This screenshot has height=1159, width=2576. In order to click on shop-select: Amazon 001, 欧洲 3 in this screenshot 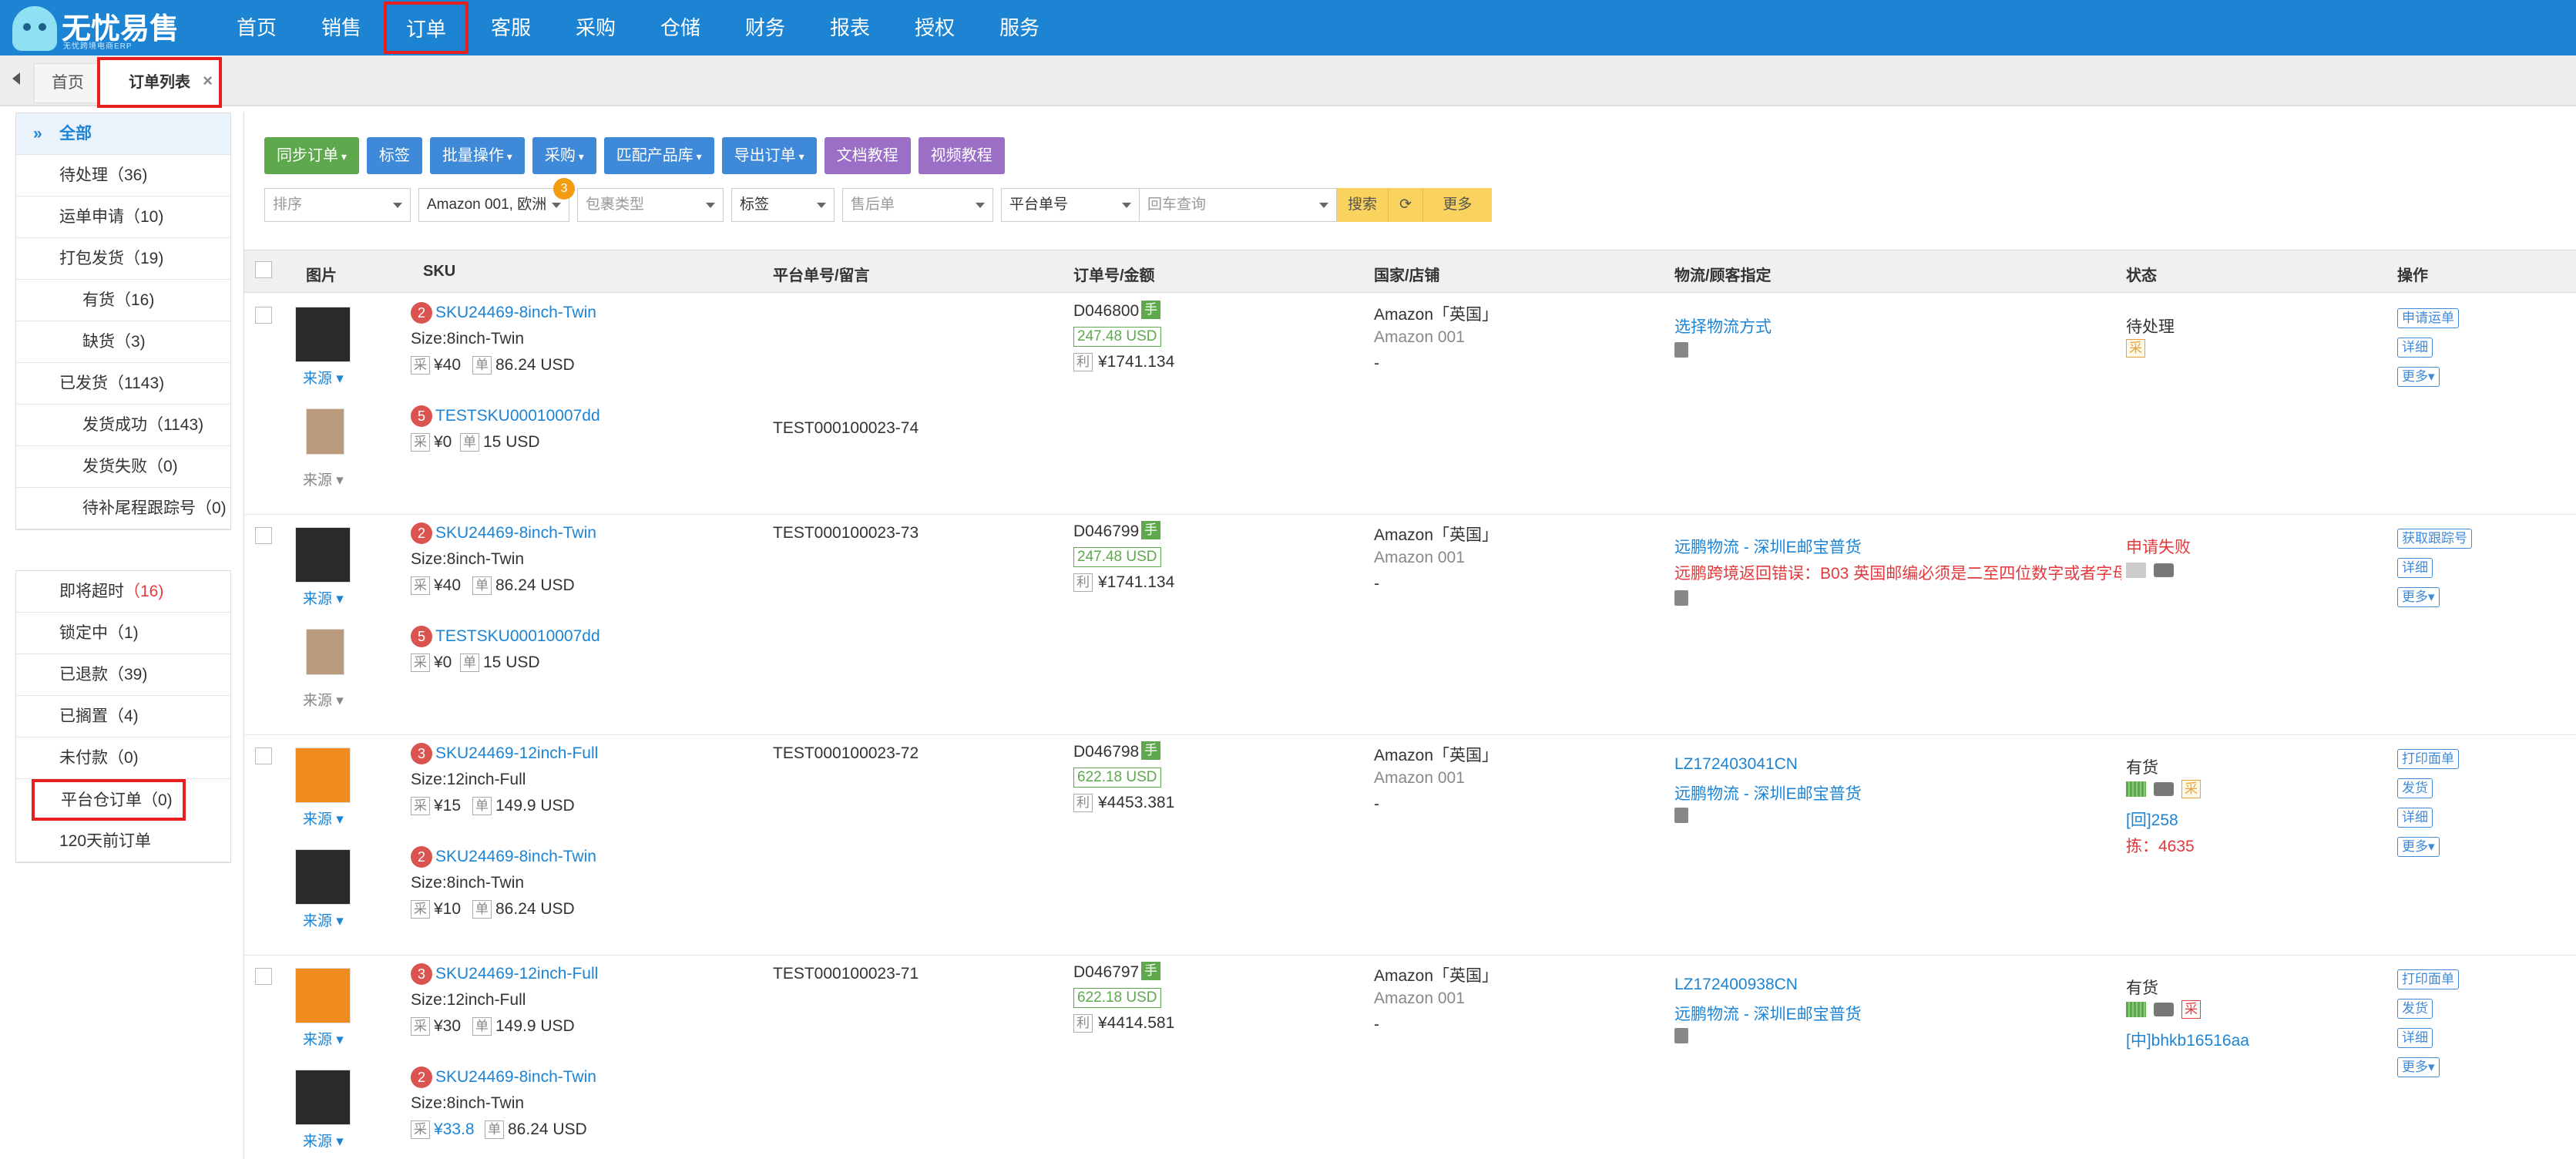, I will do `click(496, 200)`.